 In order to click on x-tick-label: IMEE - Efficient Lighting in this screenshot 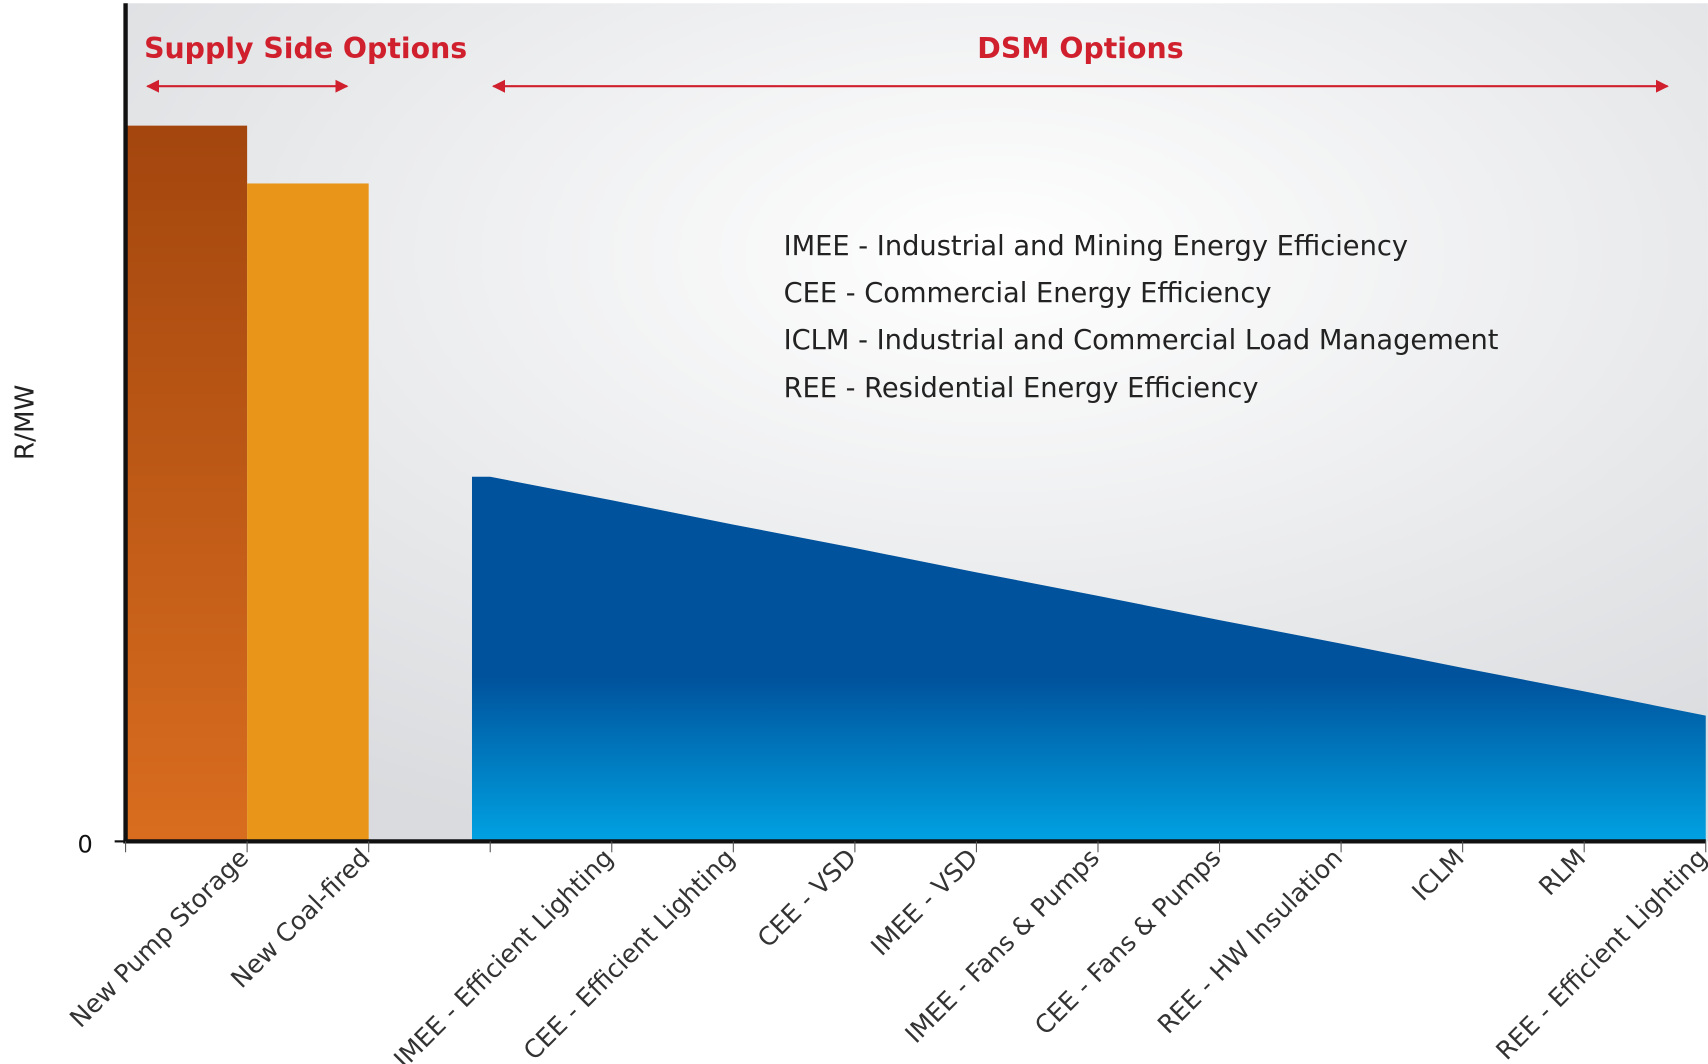, I will do `click(503, 953)`.